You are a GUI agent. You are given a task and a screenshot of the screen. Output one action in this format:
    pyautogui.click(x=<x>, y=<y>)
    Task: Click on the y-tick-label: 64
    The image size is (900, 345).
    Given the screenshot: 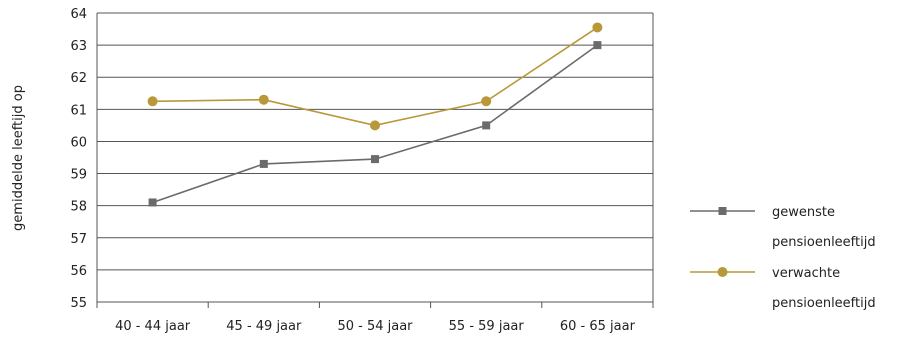 What is the action you would take?
    pyautogui.click(x=78, y=14)
    